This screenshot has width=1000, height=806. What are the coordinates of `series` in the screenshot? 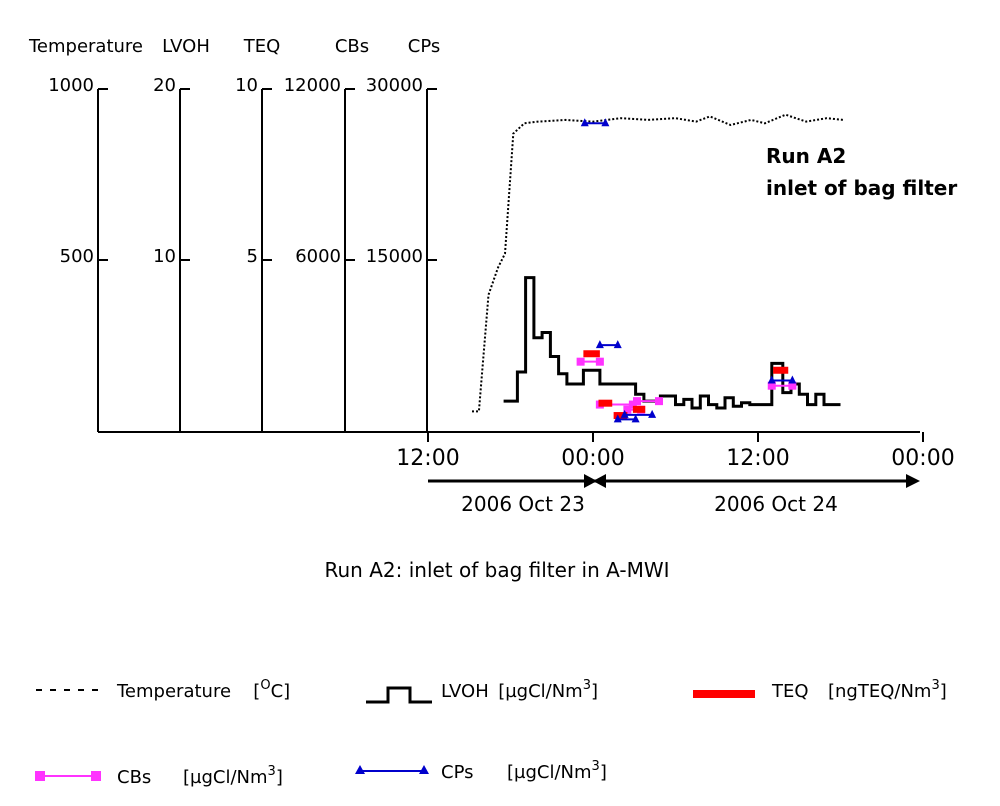 It's located at (658, 268).